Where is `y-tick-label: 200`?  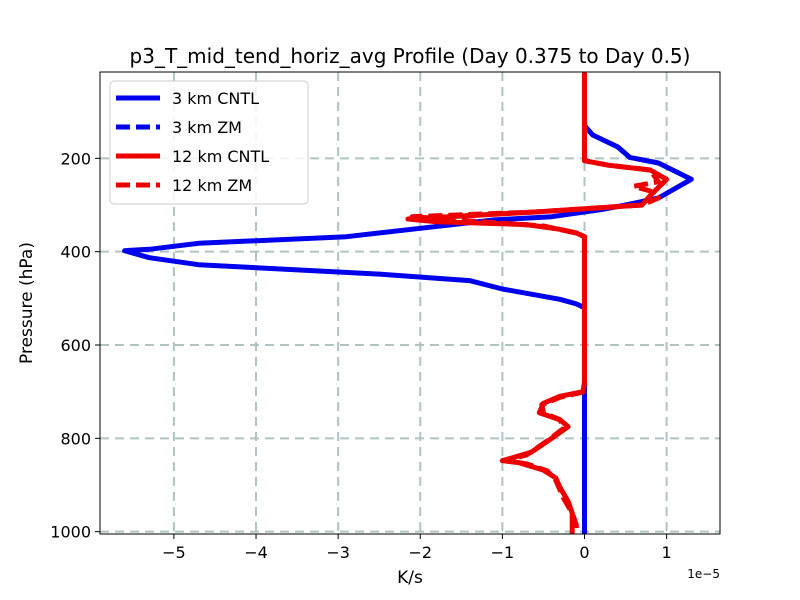 y-tick-label: 200 is located at coordinates (75, 158).